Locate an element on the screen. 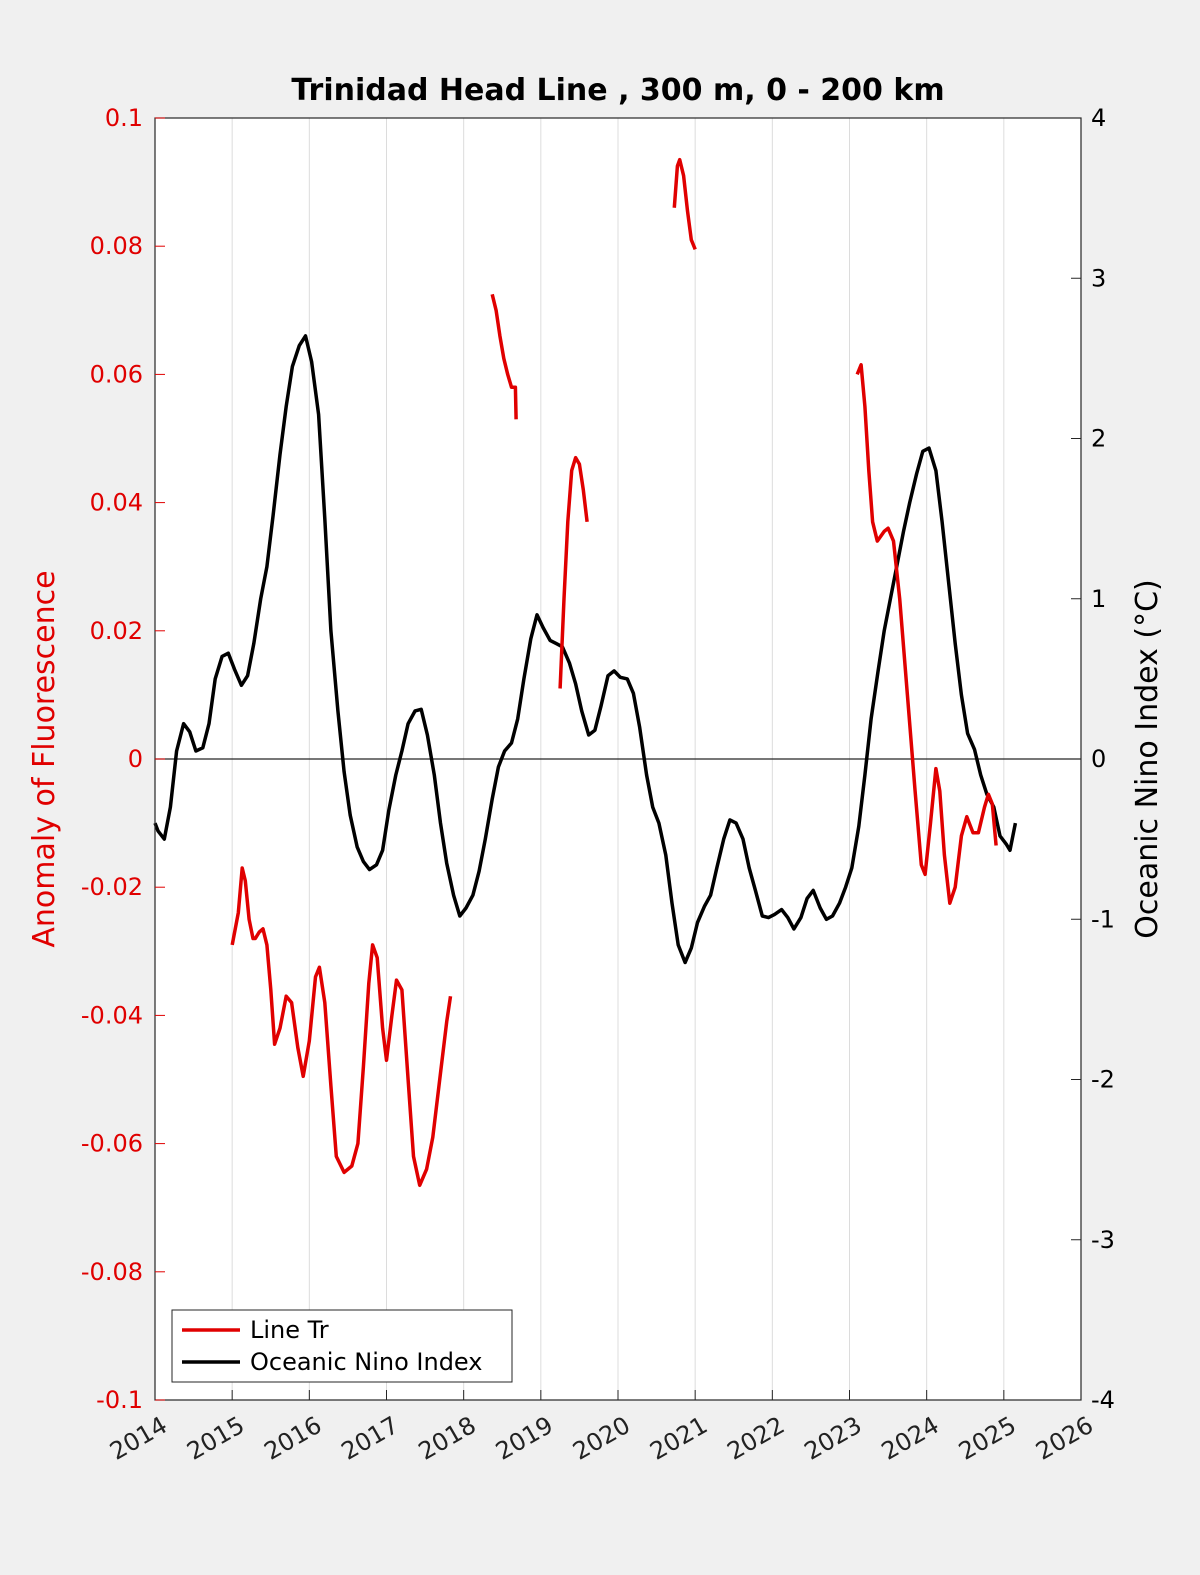 Image resolution: width=1200 pixels, height=1575 pixels. right-axis: 4 3 2 1 0 -1 -2 -3 -4 is located at coordinates (1093, 759).